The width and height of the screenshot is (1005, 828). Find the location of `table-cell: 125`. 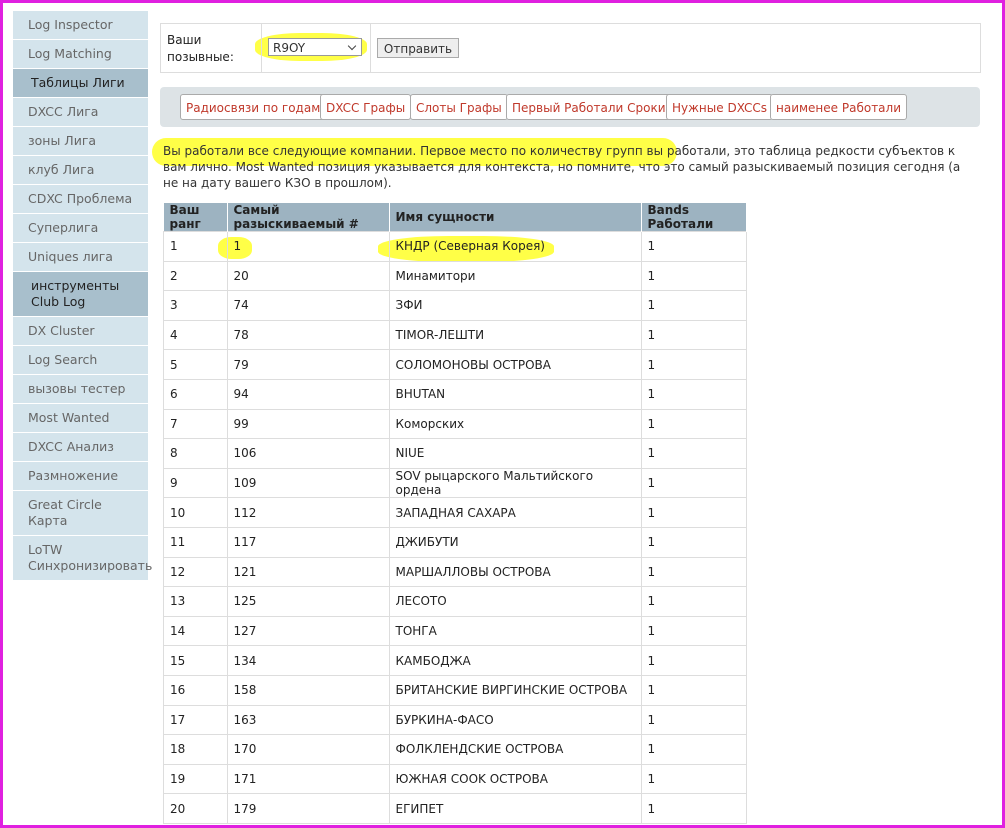

table-cell: 125 is located at coordinates (308, 601).